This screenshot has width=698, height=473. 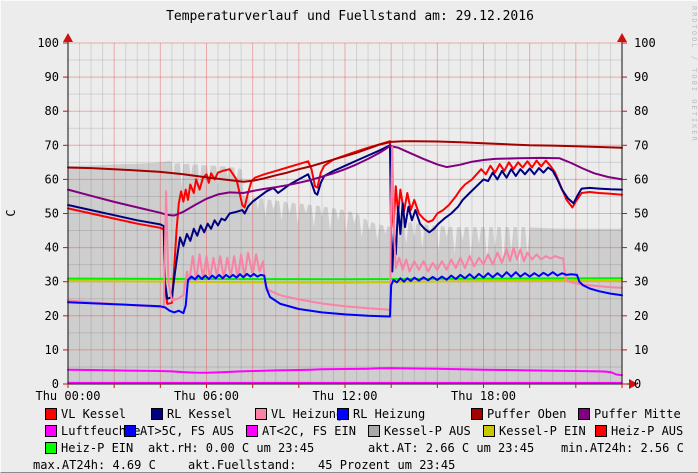 I want to click on label: Kessel-P AUS, so click(x=427, y=431).